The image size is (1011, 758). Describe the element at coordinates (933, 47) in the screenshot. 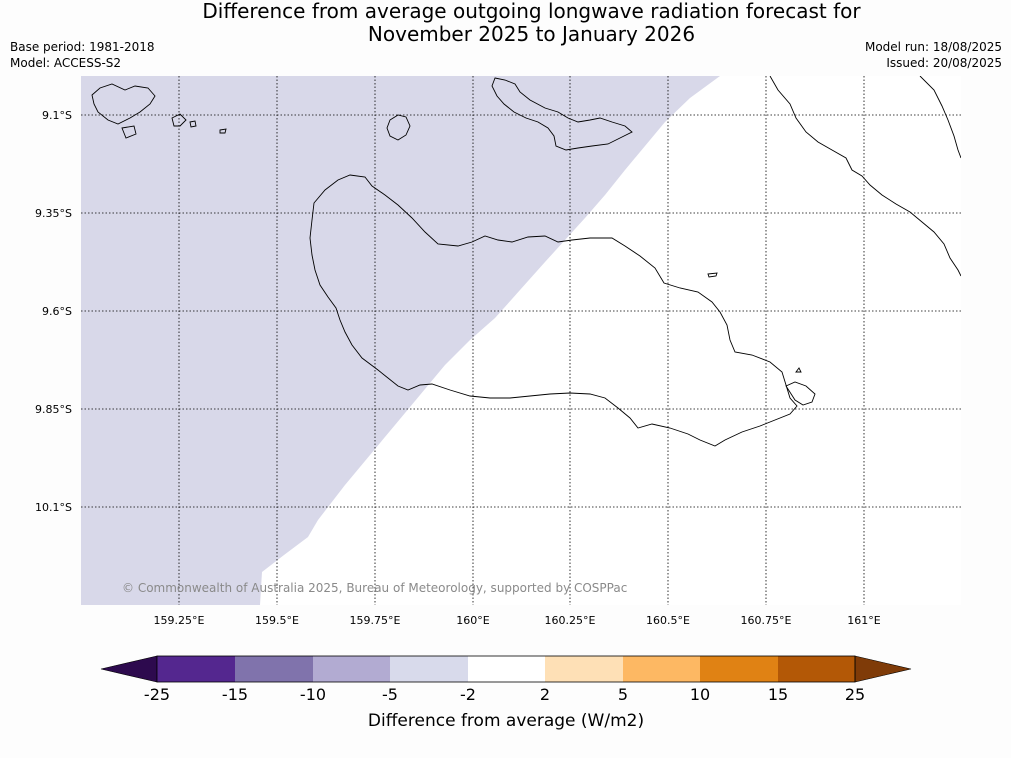

I see `model-run-date: Model run: 18/08/2025` at that location.